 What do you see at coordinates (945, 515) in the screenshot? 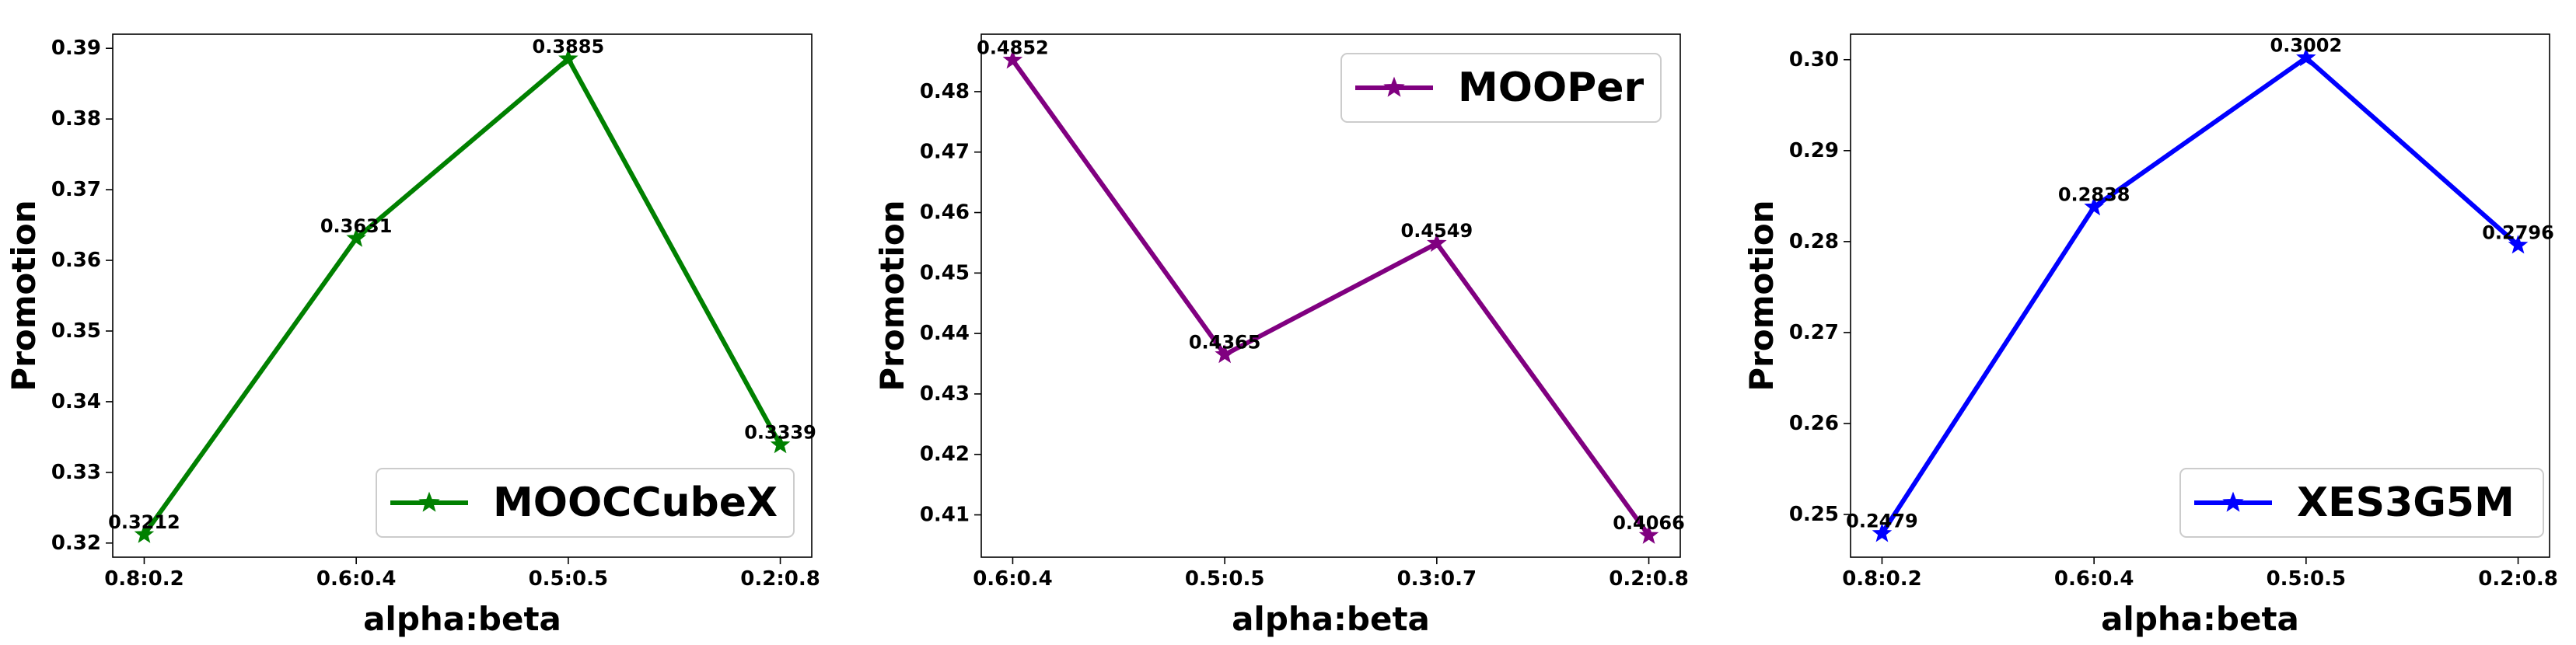
I see `y-tick-label: 0.41` at bounding box center [945, 515].